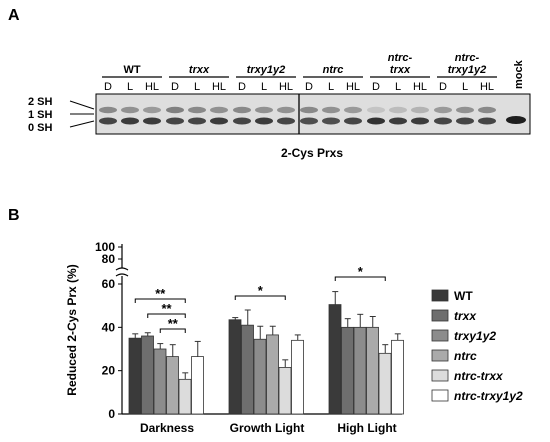 Image resolution: width=550 pixels, height=442 pixels. Describe the element at coordinates (72, 329) in the screenshot. I see `y-axis-label: Reduced 2-Cys Prx (%)` at that location.